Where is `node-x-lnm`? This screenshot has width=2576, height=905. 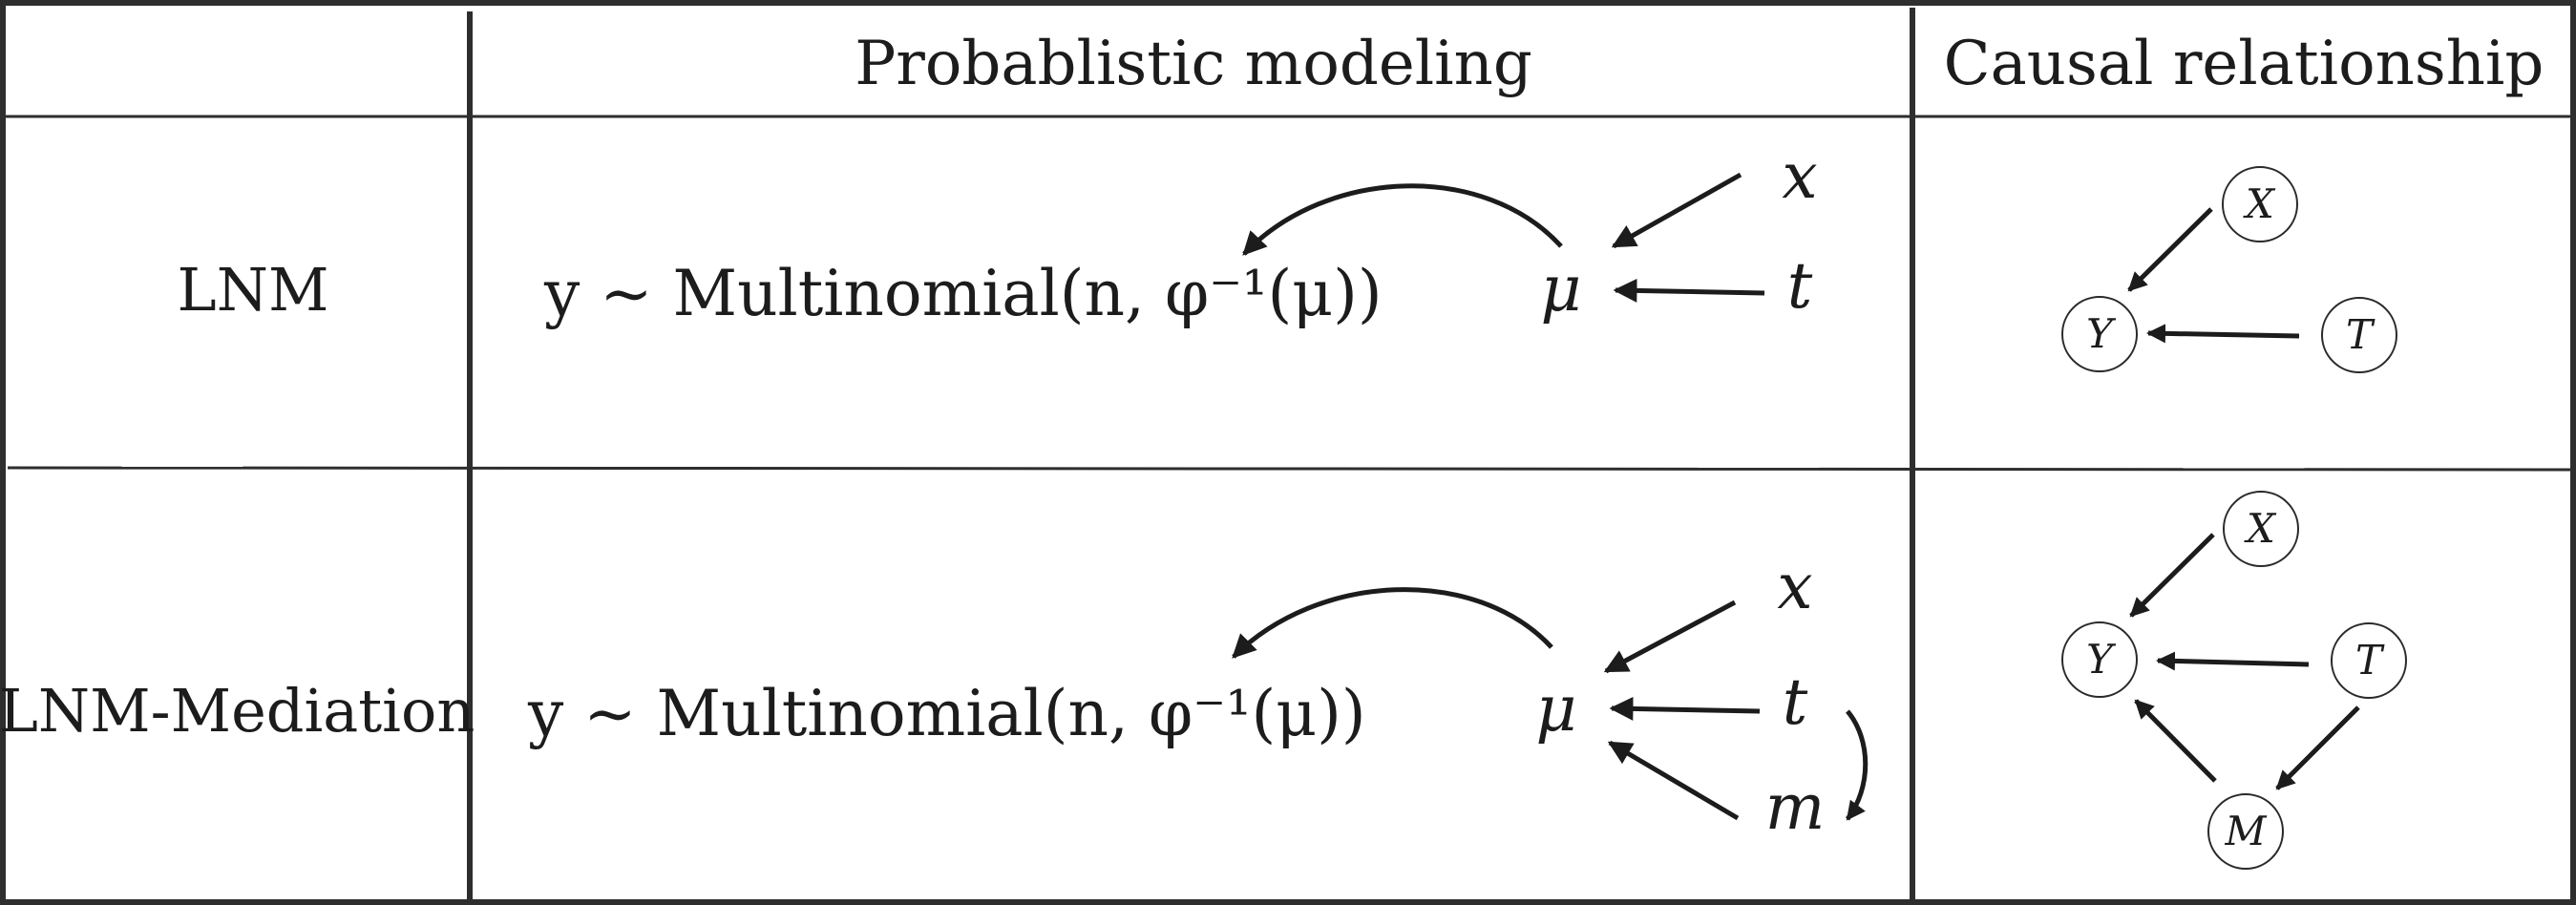
node-x-lnm is located at coordinates (2260, 204).